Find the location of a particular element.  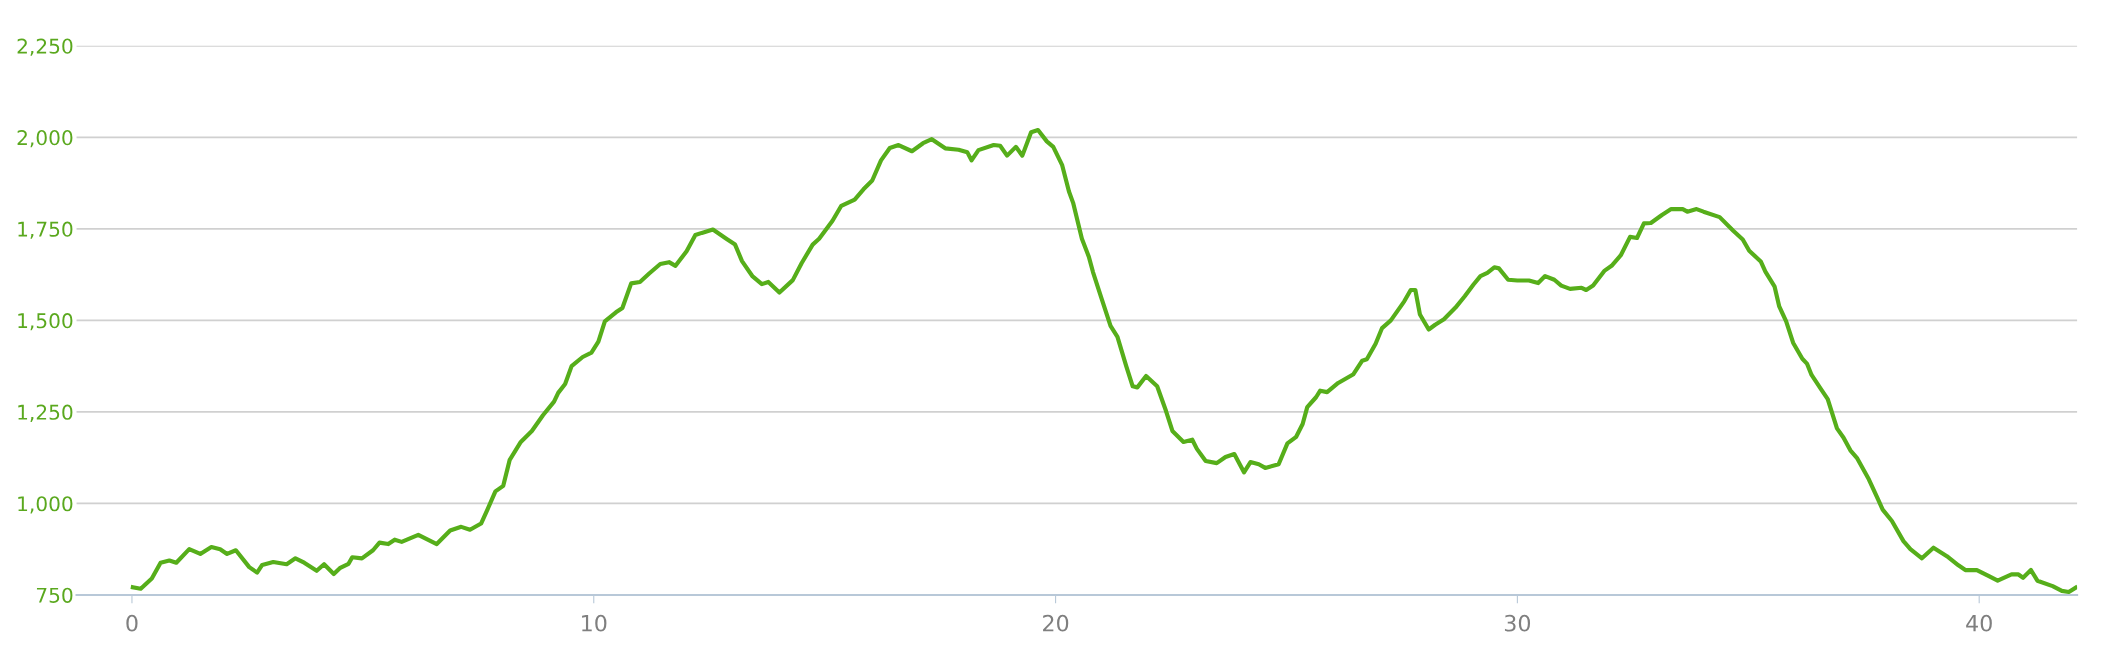

y-tick-label: 1,250 is located at coordinates (45, 413).